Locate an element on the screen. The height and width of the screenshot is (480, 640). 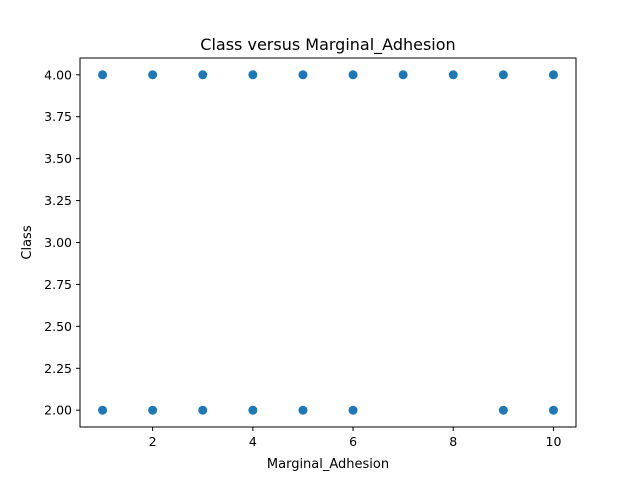
x-tick-label: 2 is located at coordinates (153, 441).